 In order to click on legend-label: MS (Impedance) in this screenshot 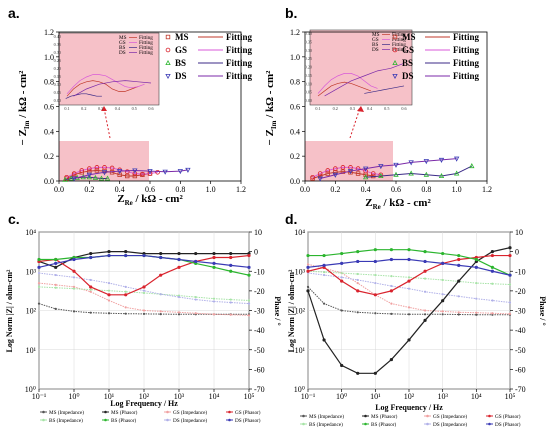, I will do `click(326, 416)`.